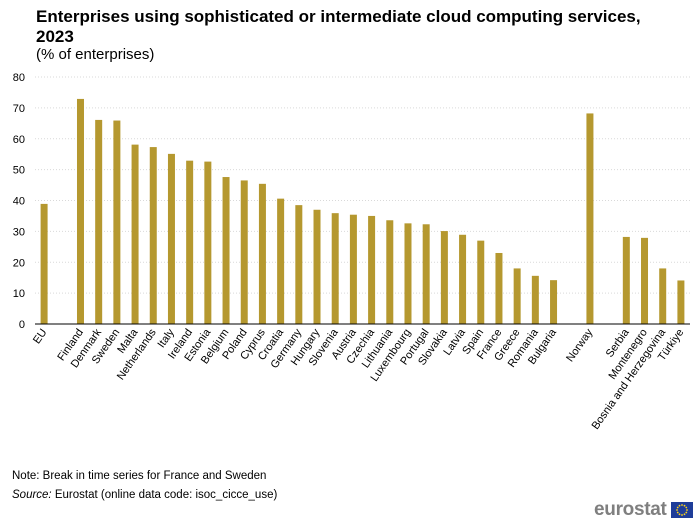  What do you see at coordinates (117, 222) in the screenshot?
I see `bar-sweden` at bounding box center [117, 222].